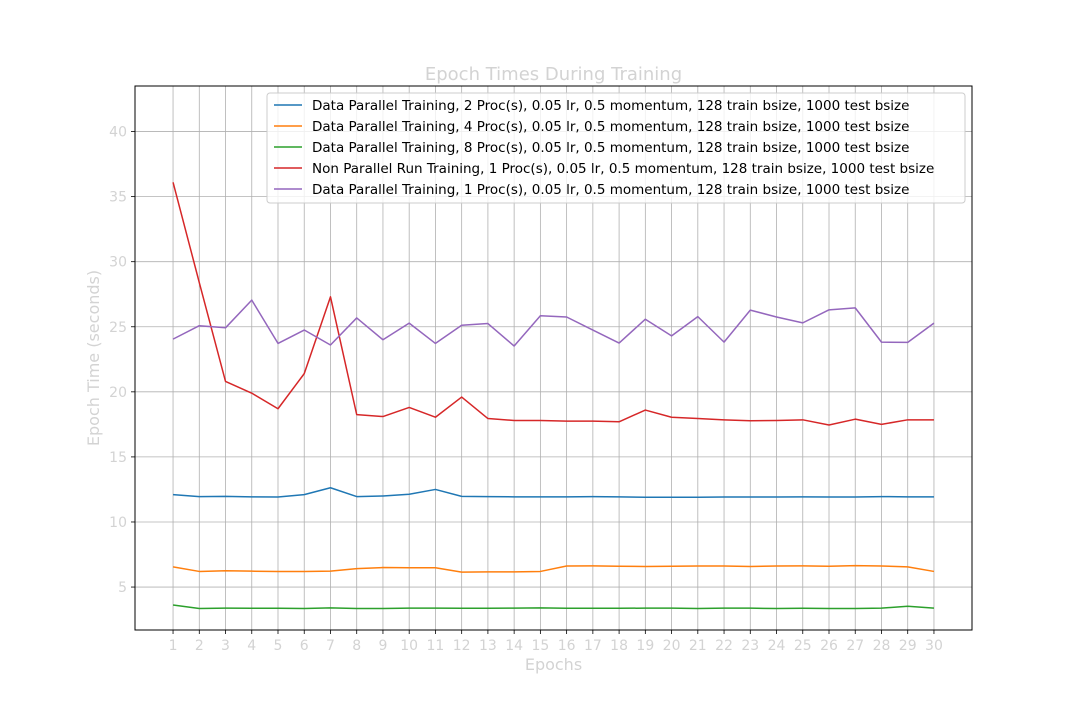 The image size is (1080, 720). Describe the element at coordinates (330, 646) in the screenshot. I see `x-tick-label: 7` at that location.